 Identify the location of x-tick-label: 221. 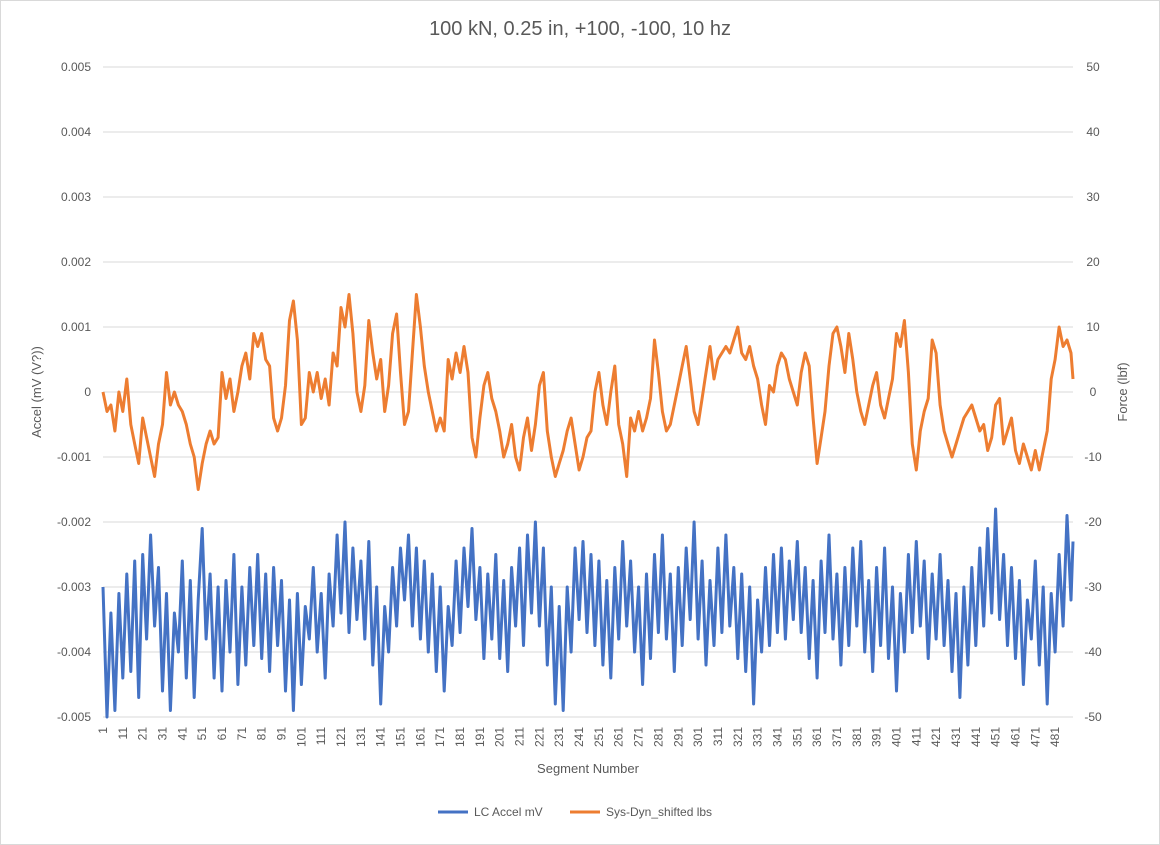
(539, 737).